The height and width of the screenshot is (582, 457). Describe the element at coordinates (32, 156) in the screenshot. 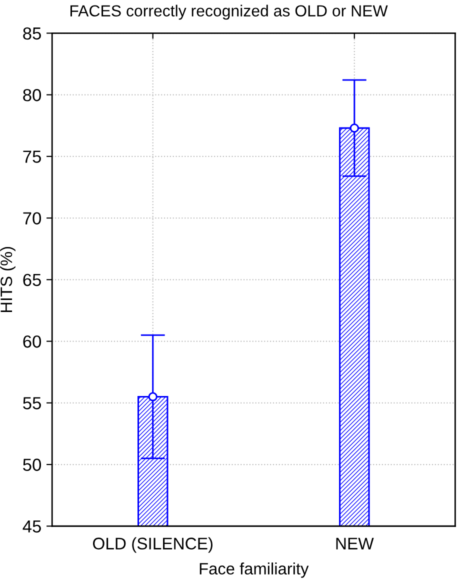

I see `y-tick-label: 75` at that location.